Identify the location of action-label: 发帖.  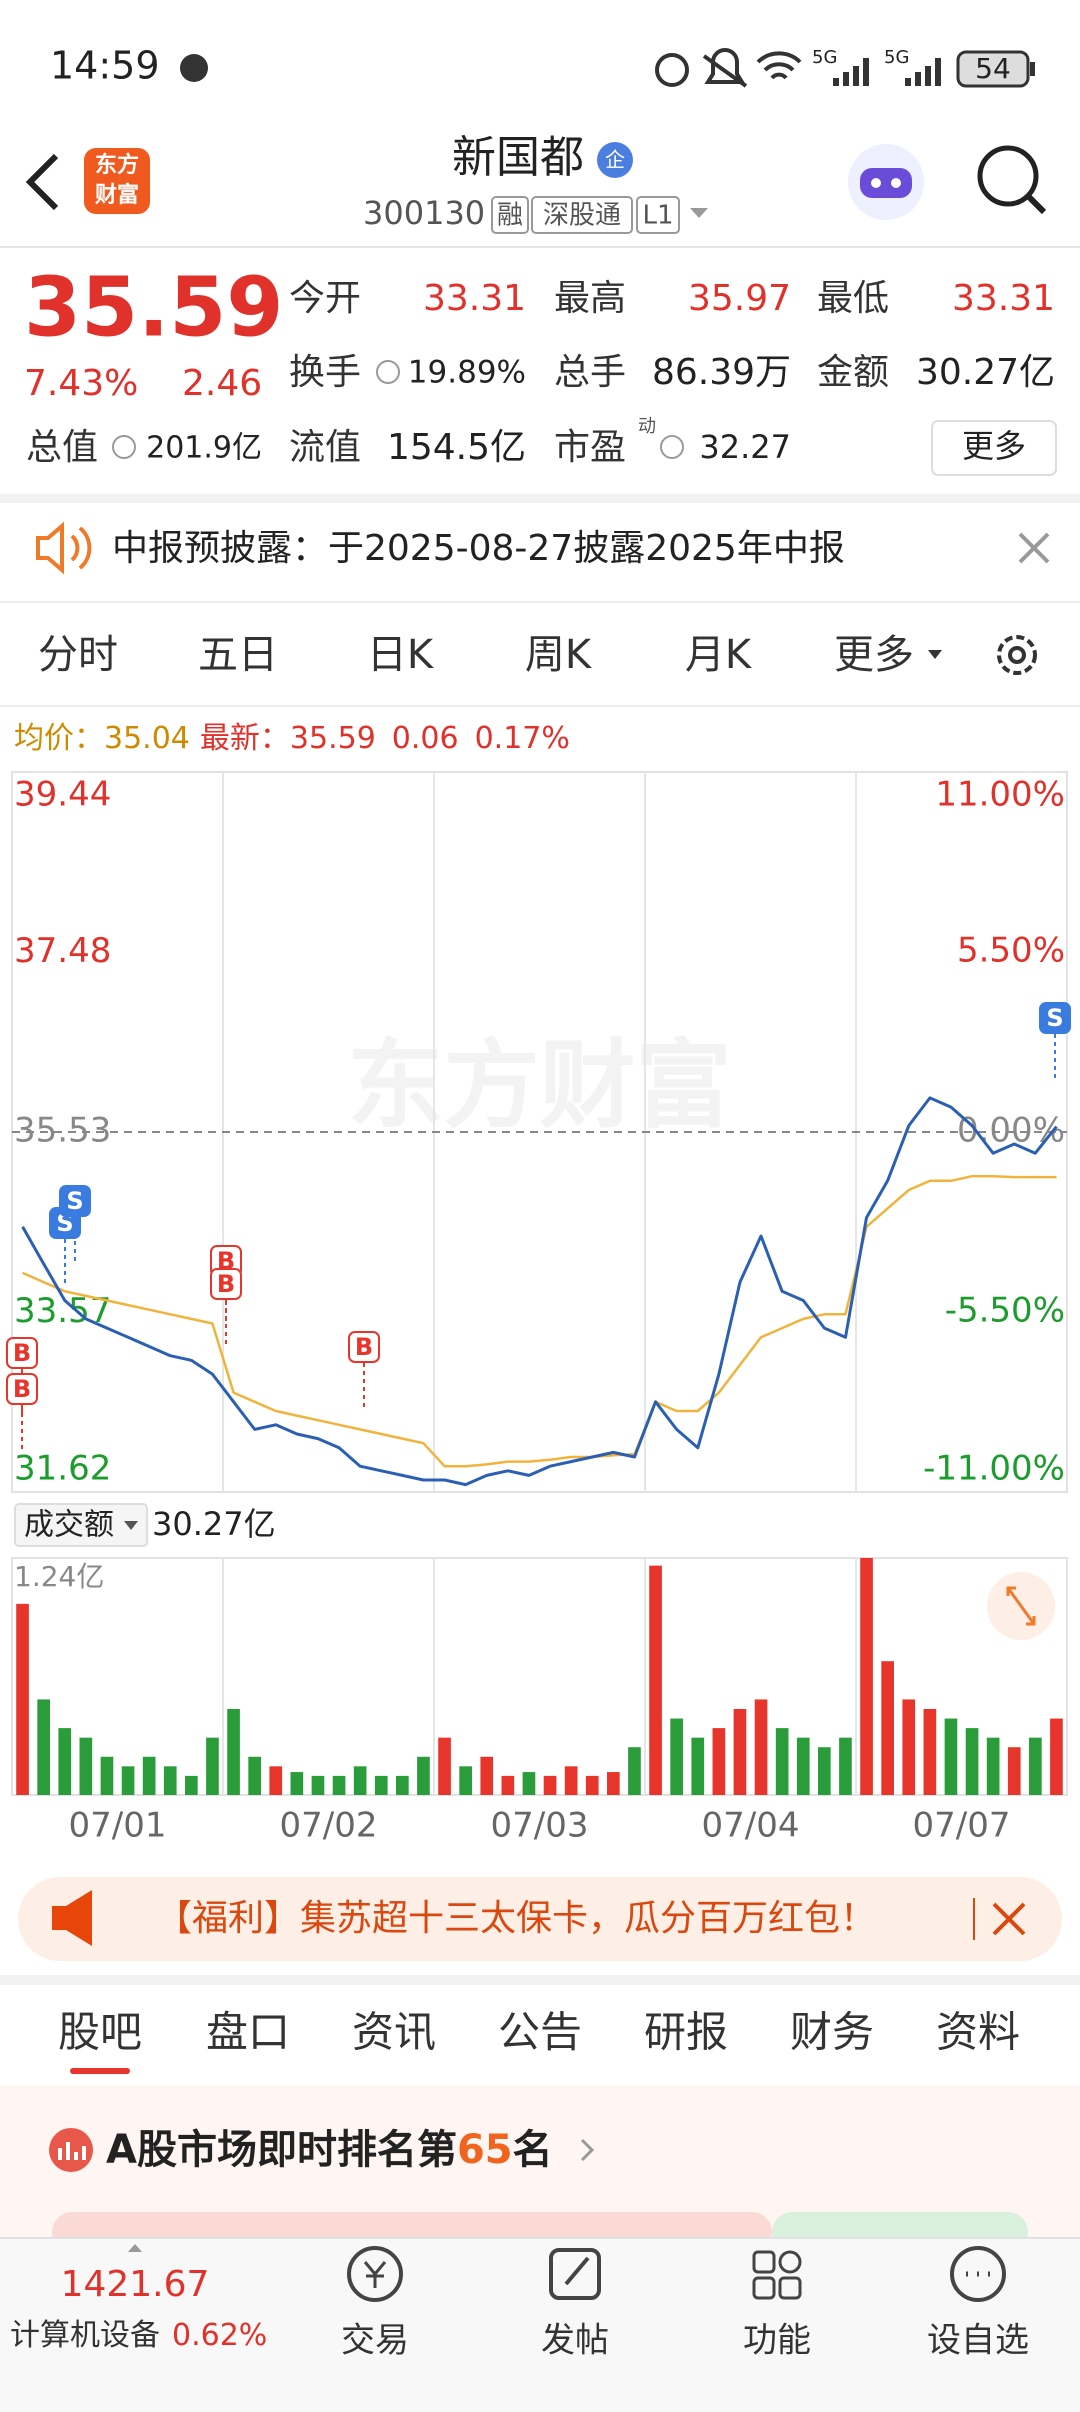
(575, 2341).